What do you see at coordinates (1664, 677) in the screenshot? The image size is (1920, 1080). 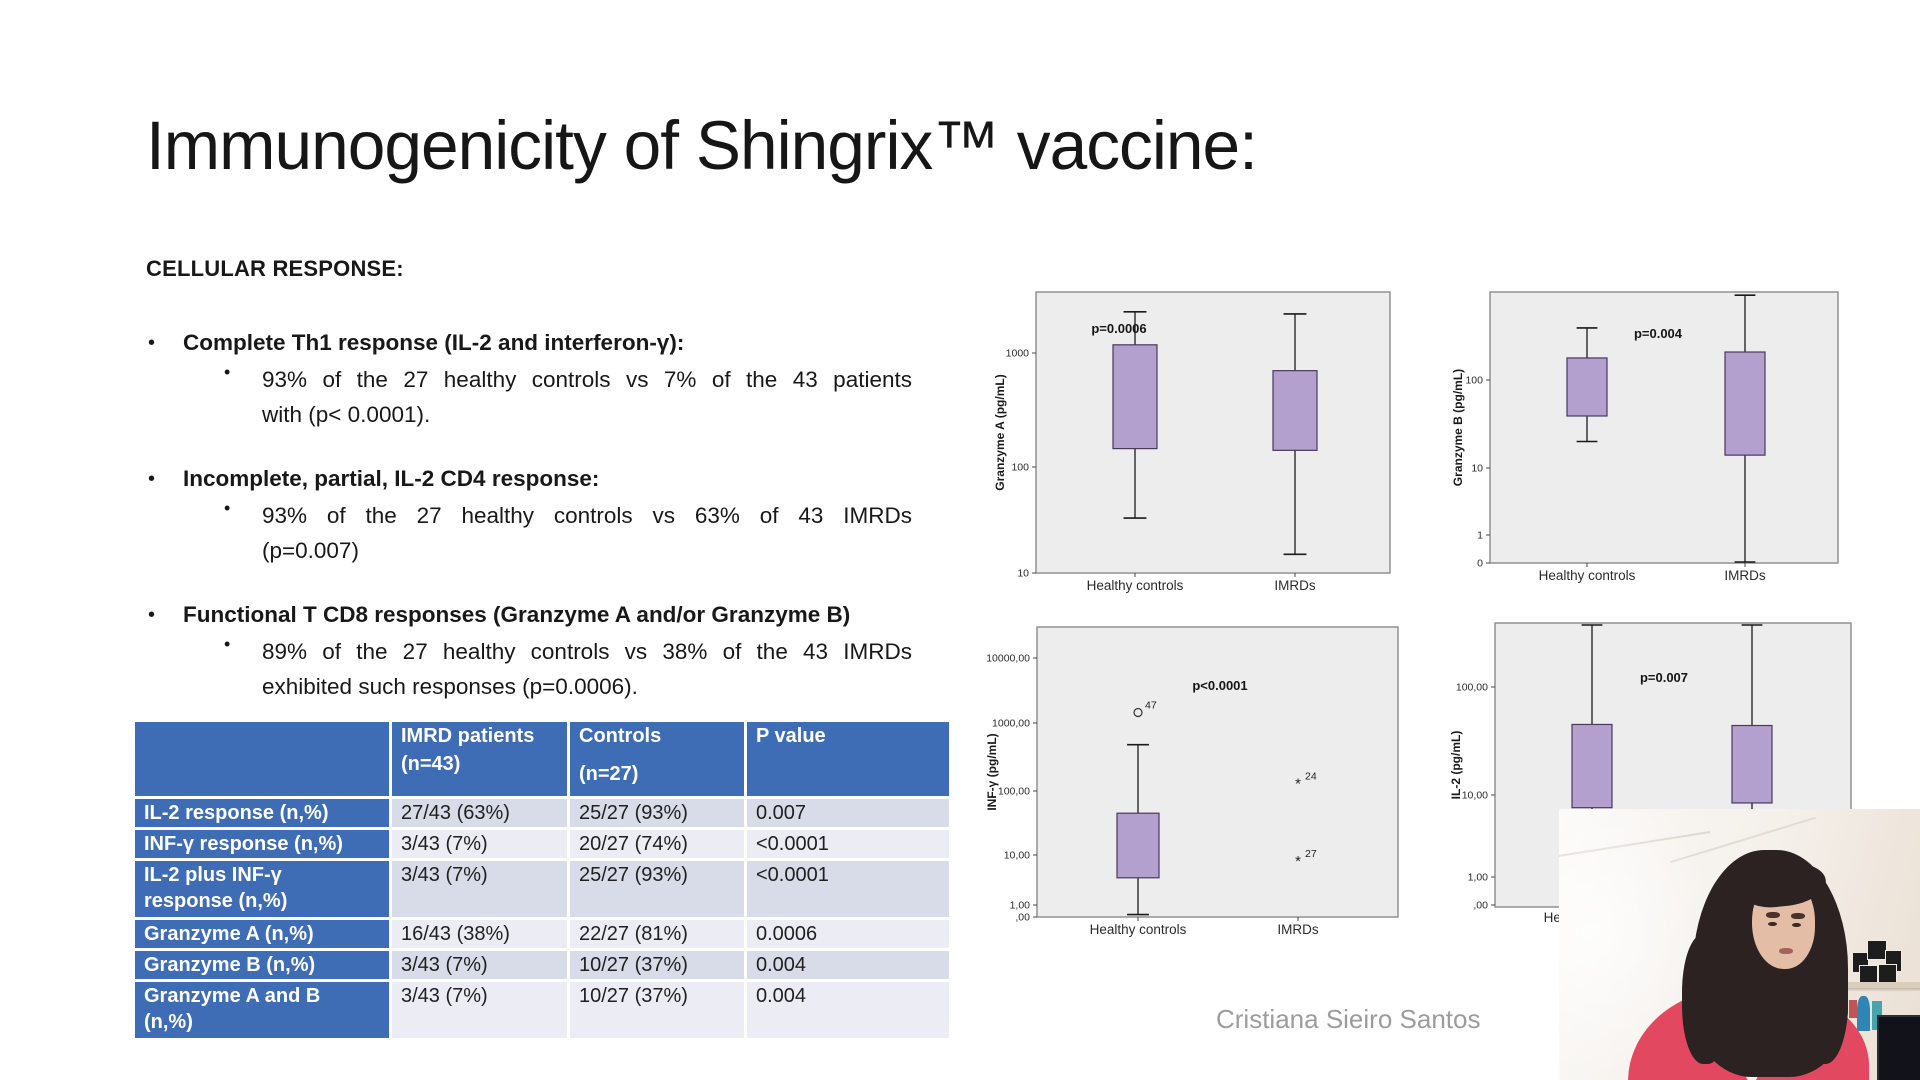 I see `svg-text: p=0.007` at bounding box center [1664, 677].